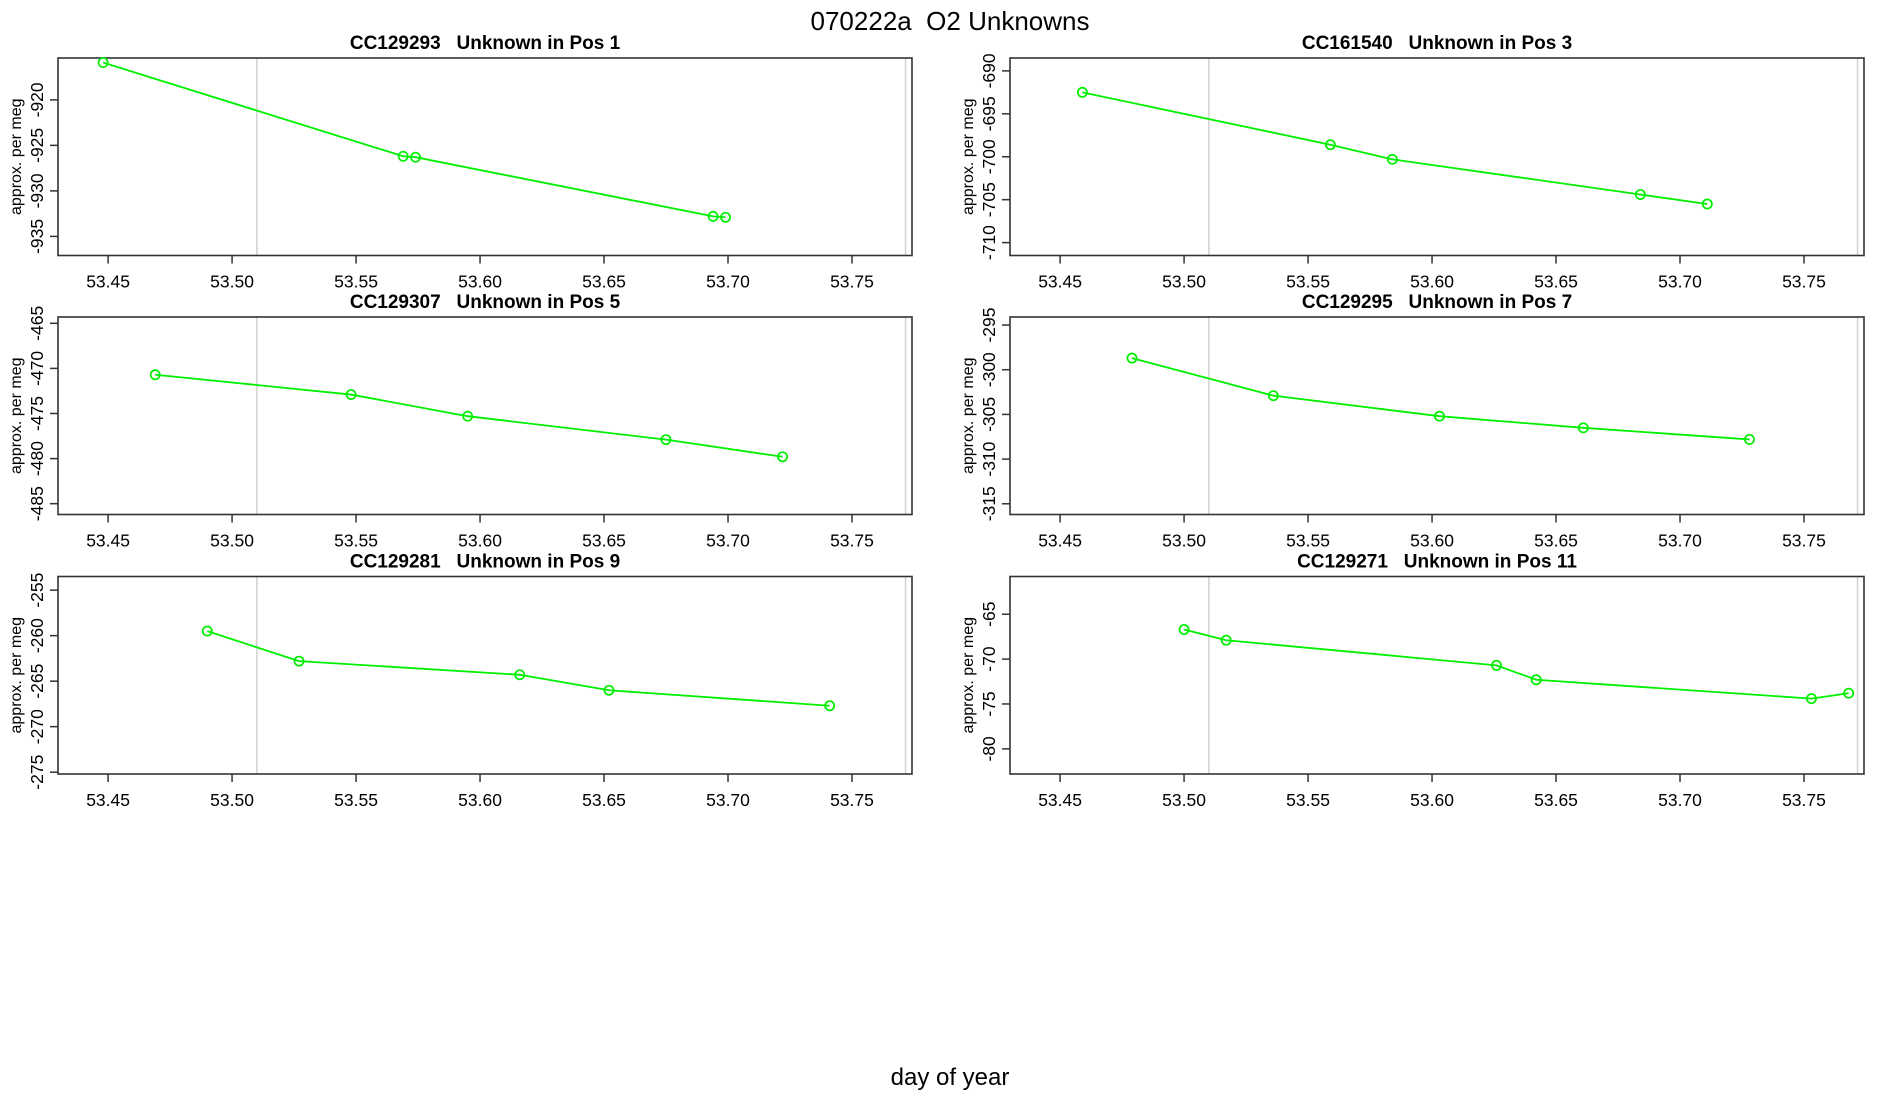 This screenshot has height=1100, width=1900. I want to click on y-tick-label: -480, so click(37, 458).